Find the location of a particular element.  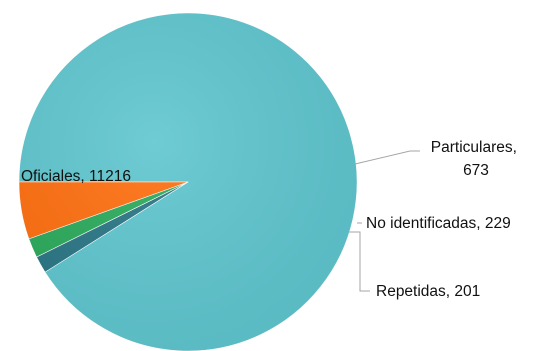

label-oficiales: Oficiales, 11216 is located at coordinates (76, 176).